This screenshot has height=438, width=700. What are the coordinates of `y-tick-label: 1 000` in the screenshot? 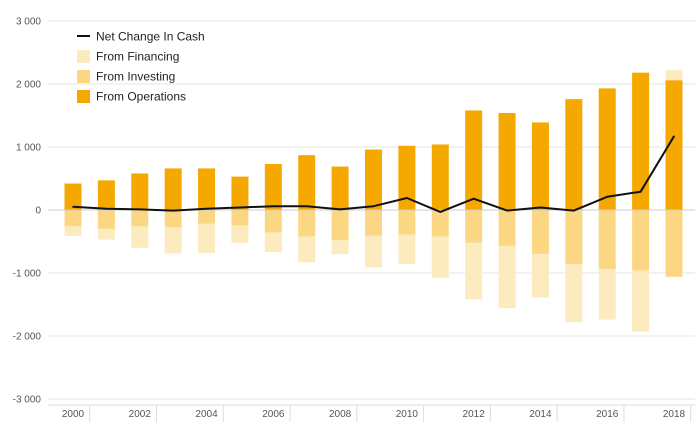 It's located at (28, 148).